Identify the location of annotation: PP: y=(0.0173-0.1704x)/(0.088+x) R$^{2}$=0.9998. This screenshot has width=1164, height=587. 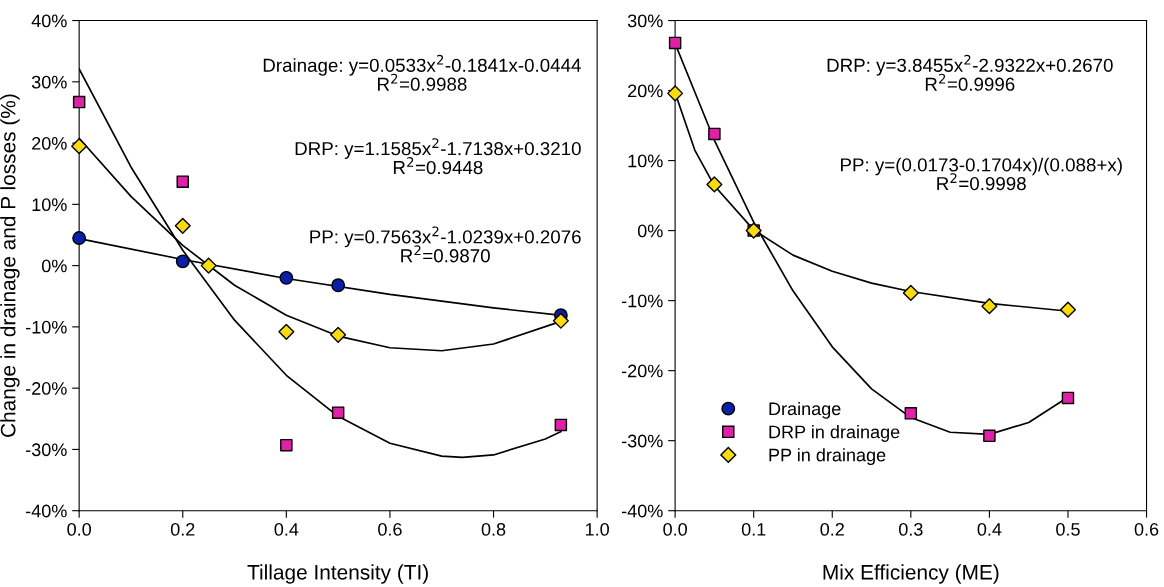
(981, 174).